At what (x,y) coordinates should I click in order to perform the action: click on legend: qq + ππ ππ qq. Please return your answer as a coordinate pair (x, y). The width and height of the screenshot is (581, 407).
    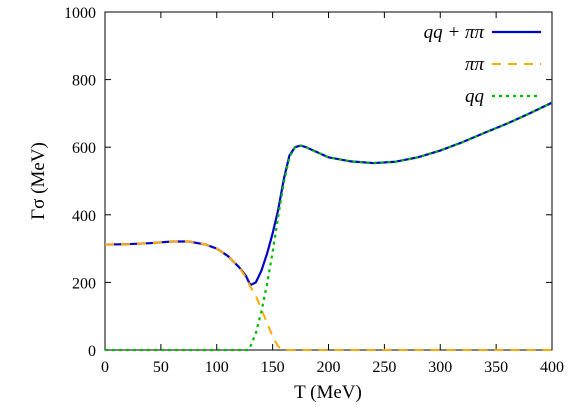
    Looking at the image, I should click on (482, 64).